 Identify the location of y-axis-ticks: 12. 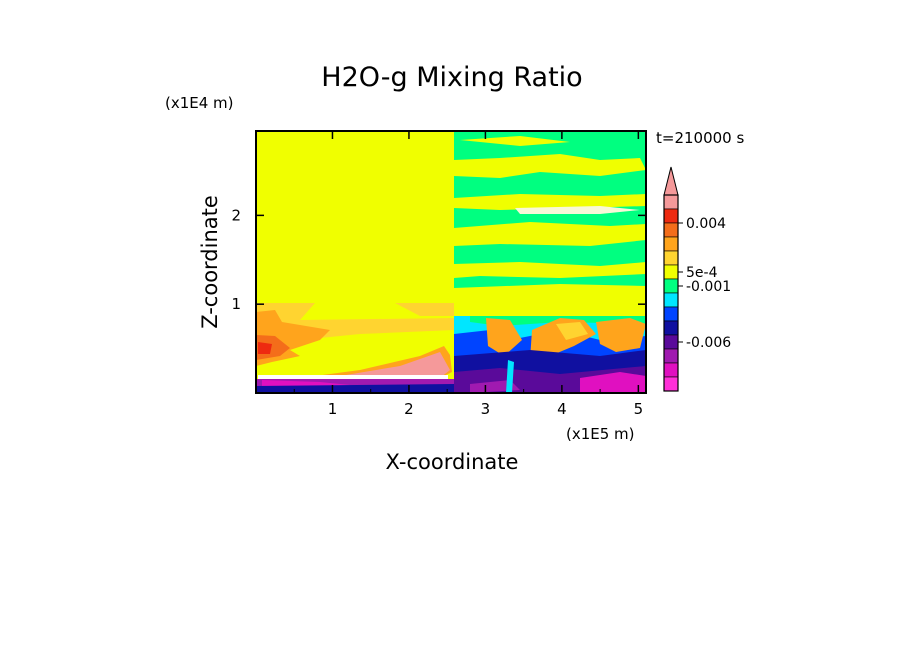
(438, 259).